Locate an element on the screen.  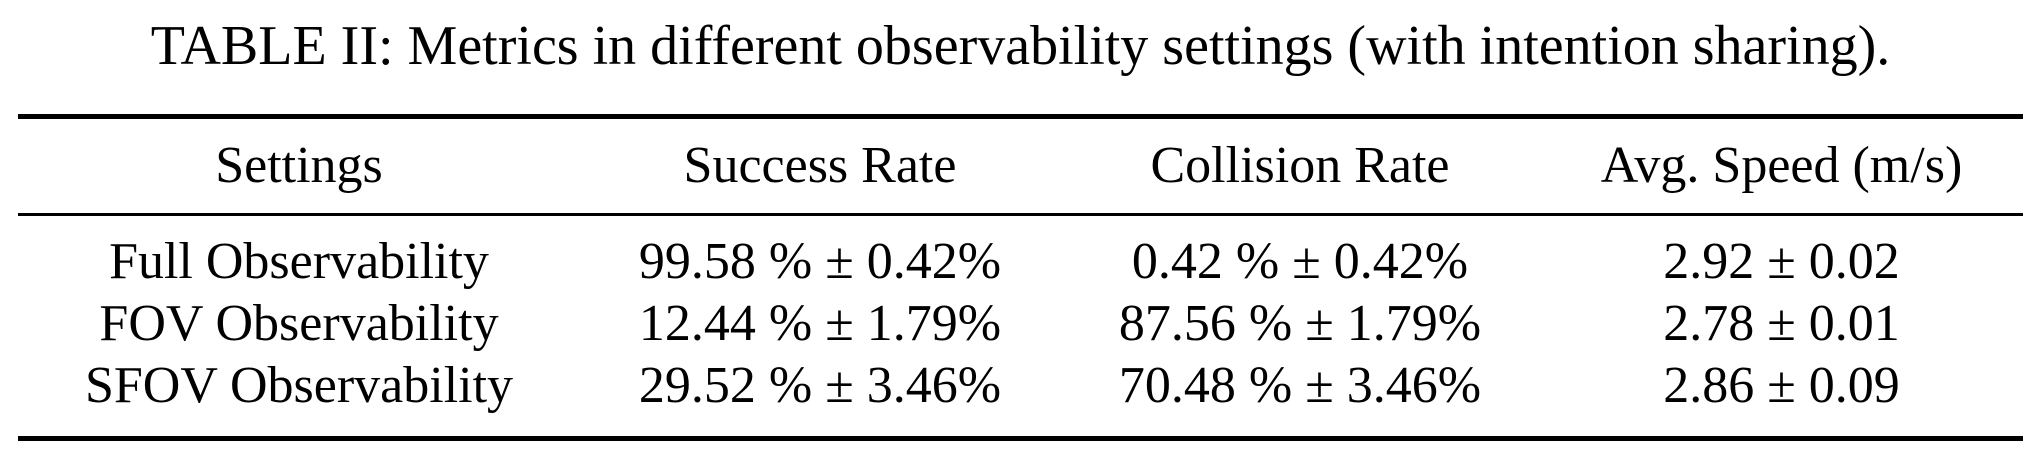
header-collision-rate: Collision Rate is located at coordinates (1300, 165).